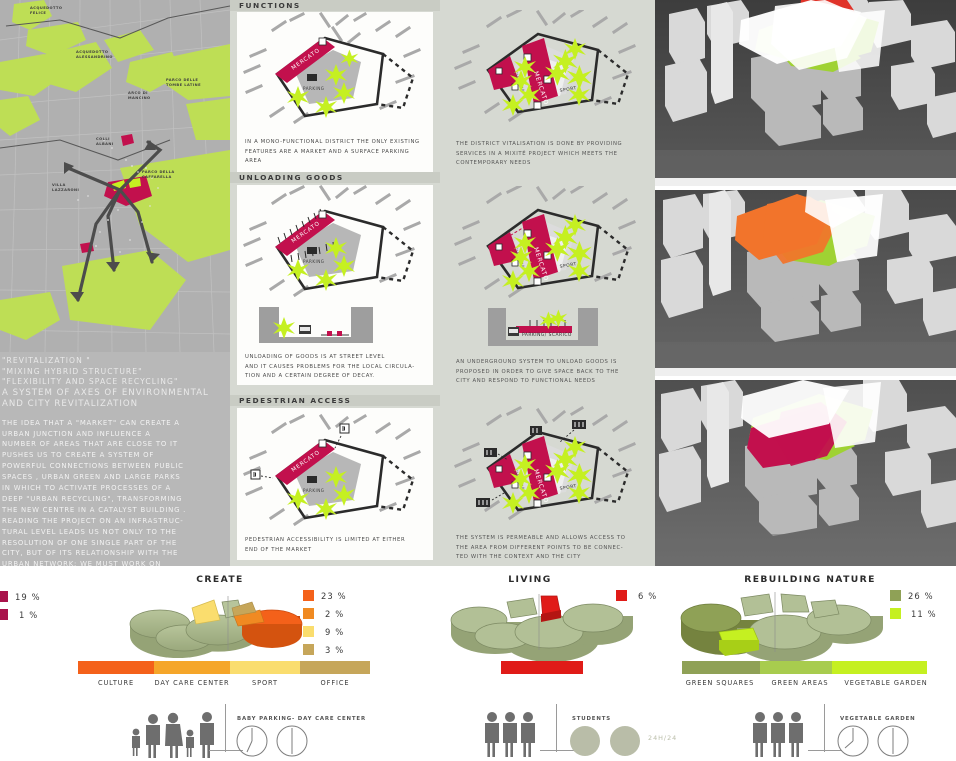  I want to click on map-label: ACQUEDOTTO ALESSANDRINO, so click(94, 55).